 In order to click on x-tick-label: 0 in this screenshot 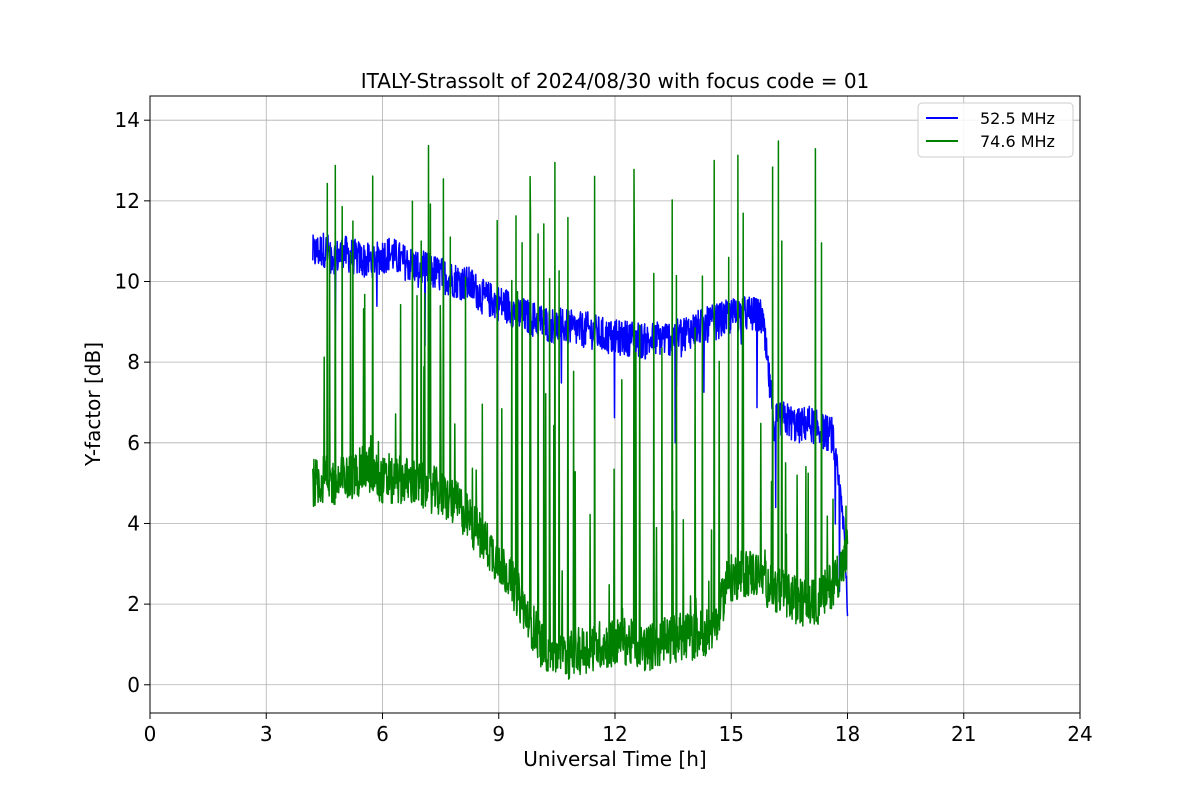, I will do `click(150, 734)`.